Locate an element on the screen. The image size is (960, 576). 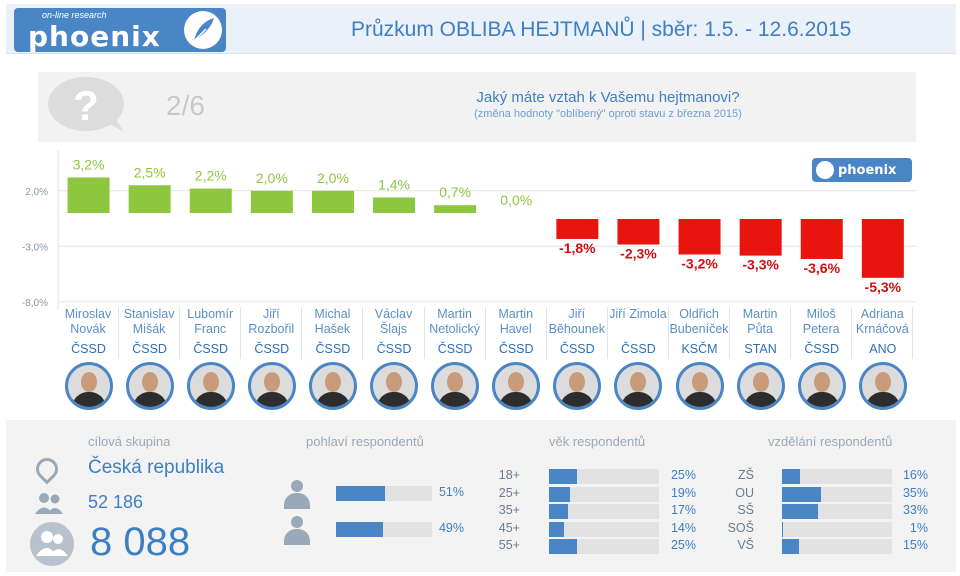
age-bar-label: 35+ is located at coordinates (509, 510).